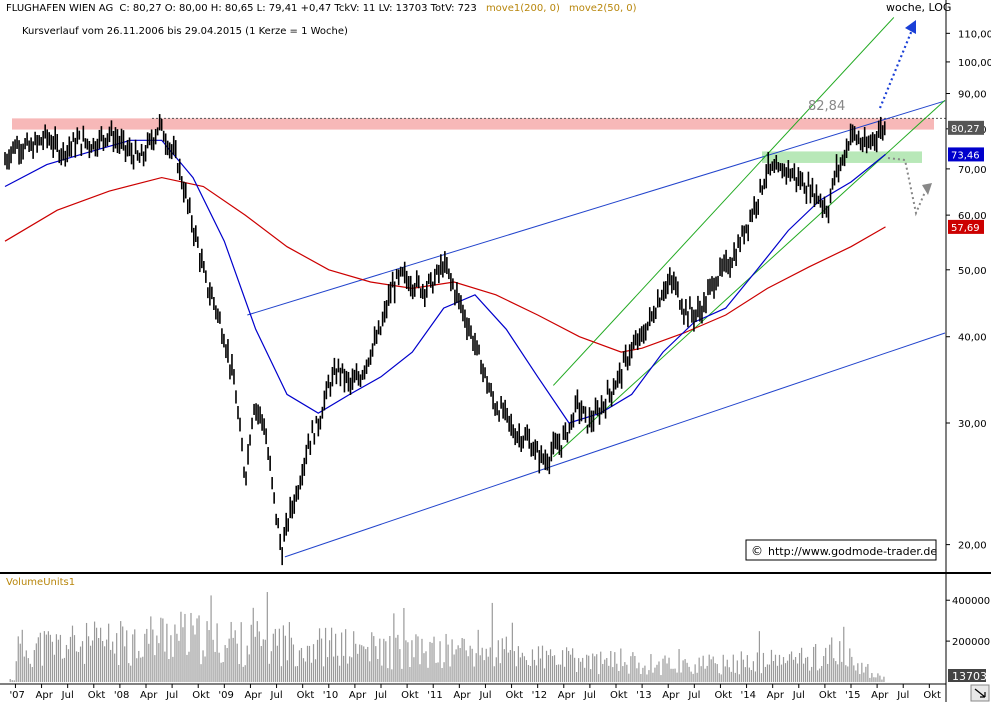 This screenshot has width=991, height=702. Describe the element at coordinates (972, 546) in the screenshot. I see `y-tick-label: 20,00` at that location.